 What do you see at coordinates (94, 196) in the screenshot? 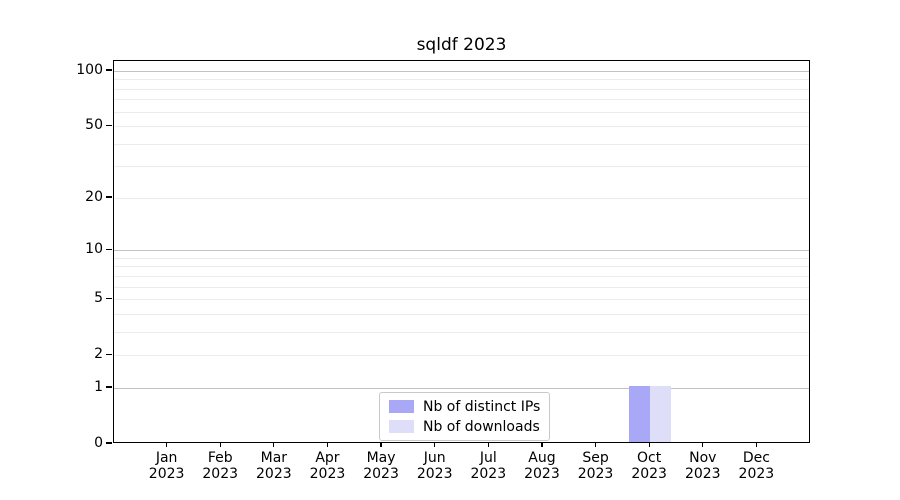
I see `y-tick-label: 20` at bounding box center [94, 196].